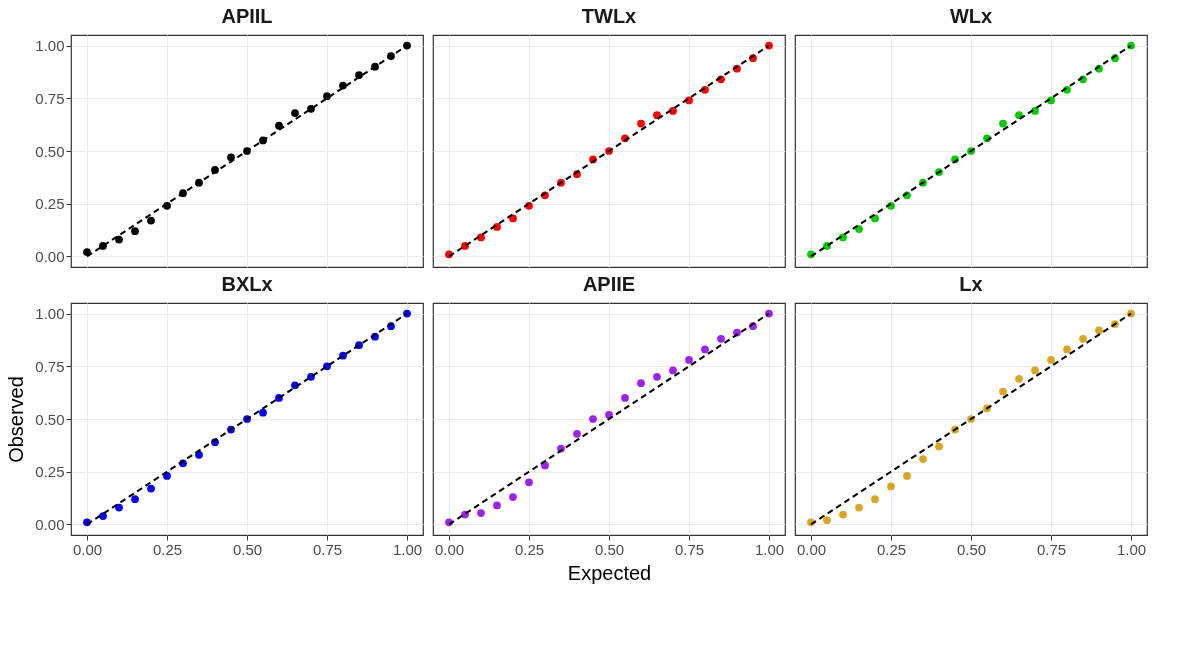 The height and width of the screenshot is (664, 1192). I want to click on x-axis-title: Expected, so click(609, 572).